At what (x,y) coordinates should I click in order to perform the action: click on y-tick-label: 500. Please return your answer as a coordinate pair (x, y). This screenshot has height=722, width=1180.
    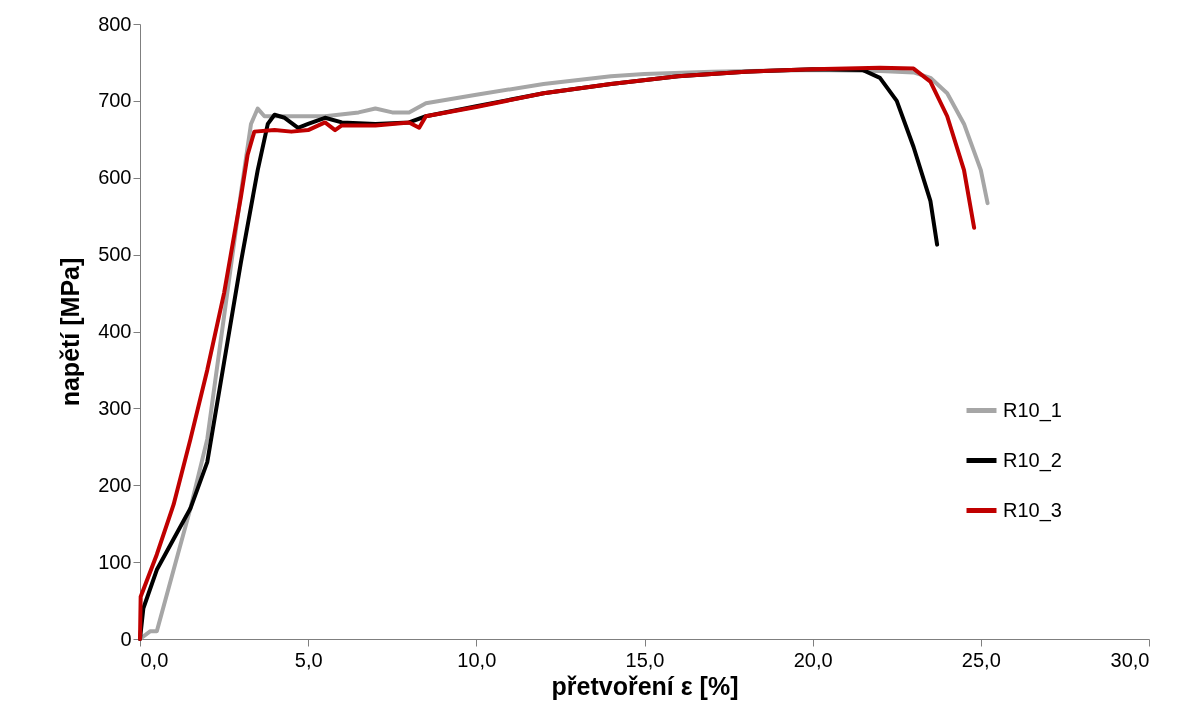
    Looking at the image, I should click on (115, 254).